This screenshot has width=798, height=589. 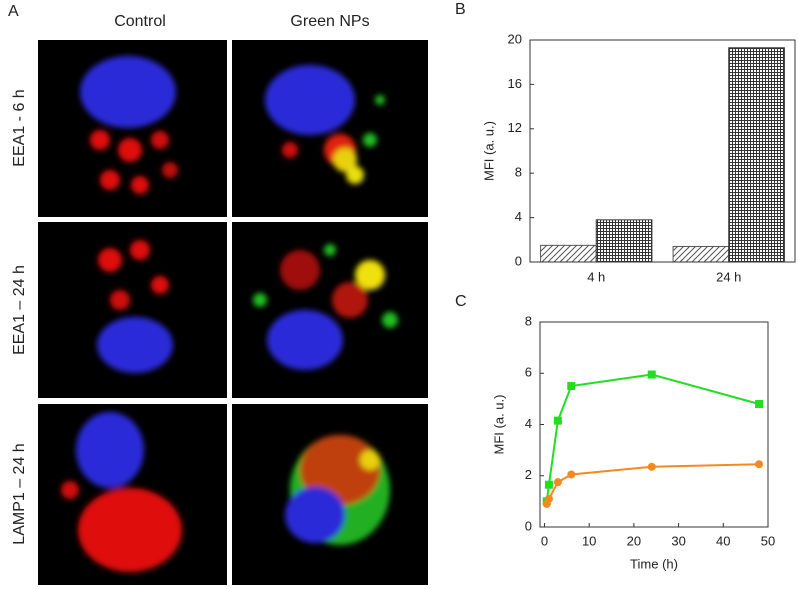 I want to click on x-tick-label: 30, so click(x=678, y=540).